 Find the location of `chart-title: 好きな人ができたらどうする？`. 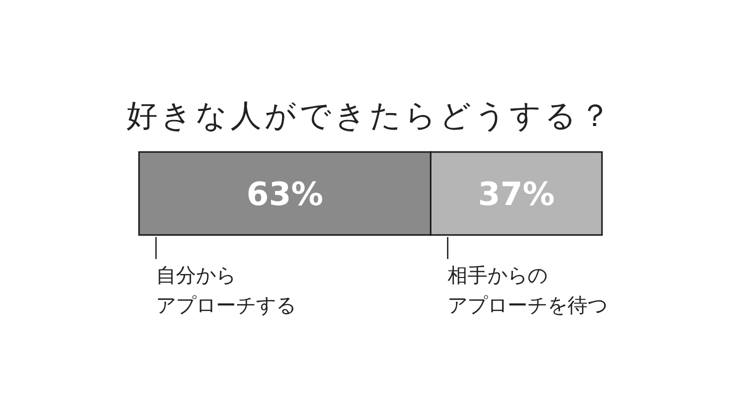

chart-title: 好きな人ができたらどうする？ is located at coordinates (370, 116).